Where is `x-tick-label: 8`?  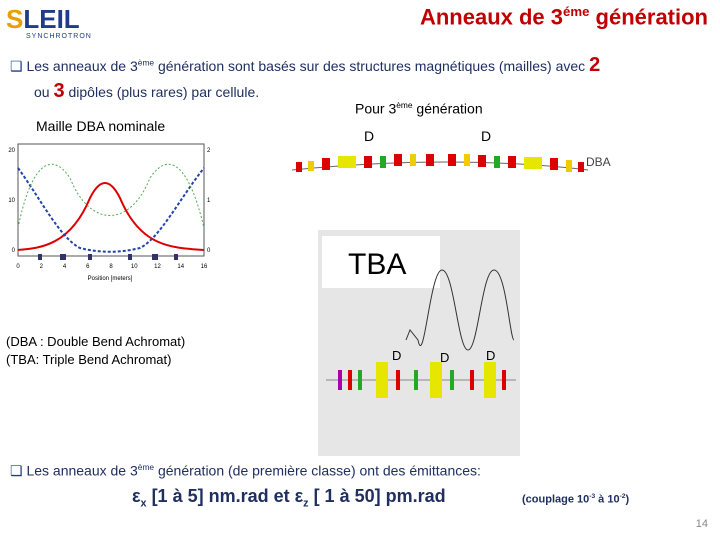
x-tick-label: 8 is located at coordinates (111, 267).